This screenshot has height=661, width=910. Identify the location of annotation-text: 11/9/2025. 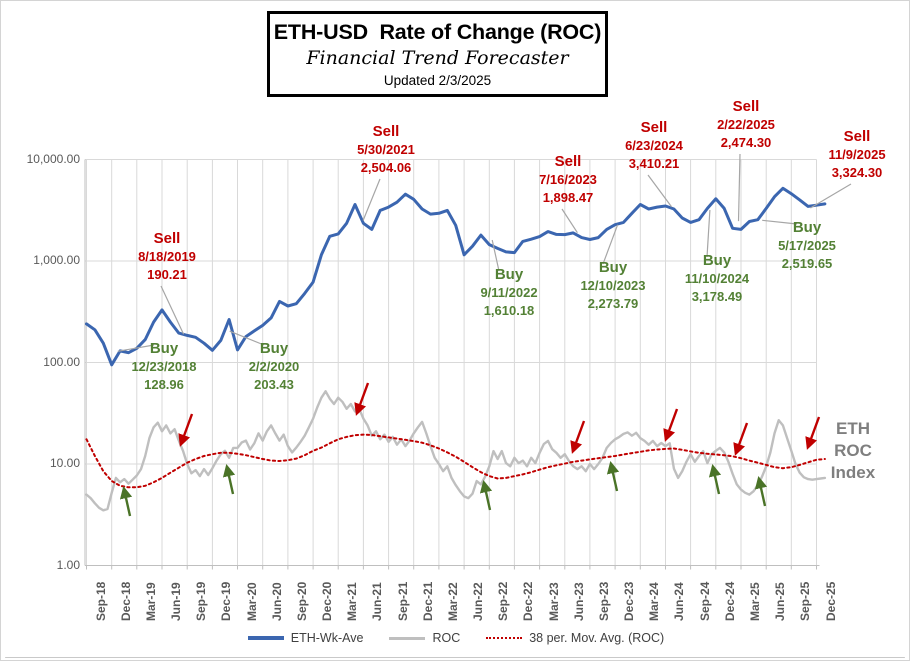
(857, 154).